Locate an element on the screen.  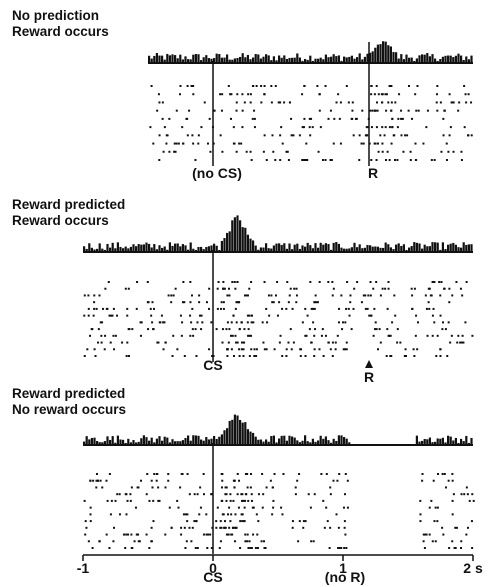
x-tick-label: -1 is located at coordinates (83, 568).